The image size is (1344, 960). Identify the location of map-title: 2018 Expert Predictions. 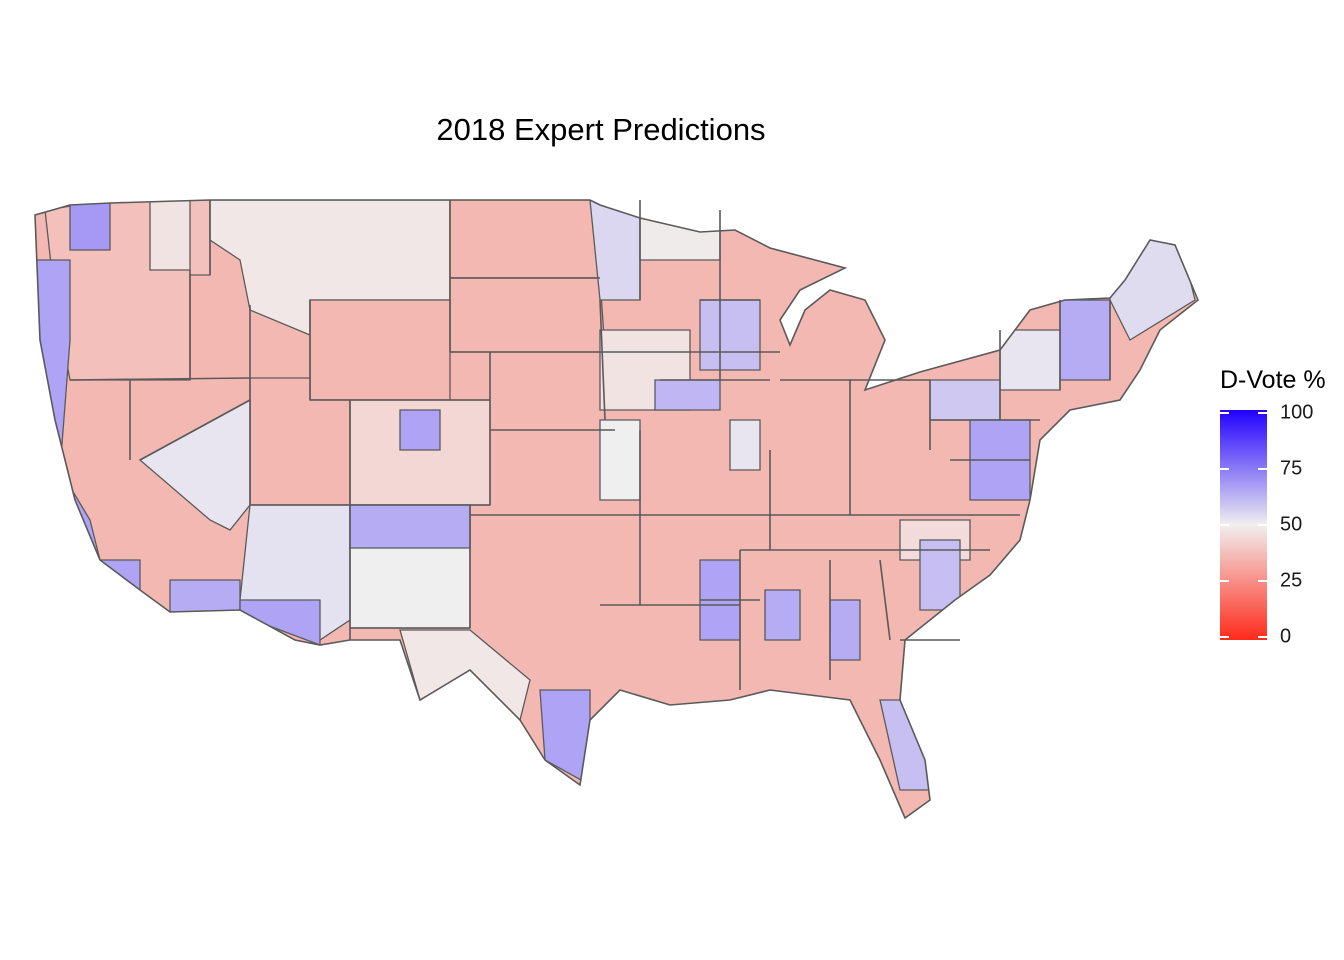
(601, 129).